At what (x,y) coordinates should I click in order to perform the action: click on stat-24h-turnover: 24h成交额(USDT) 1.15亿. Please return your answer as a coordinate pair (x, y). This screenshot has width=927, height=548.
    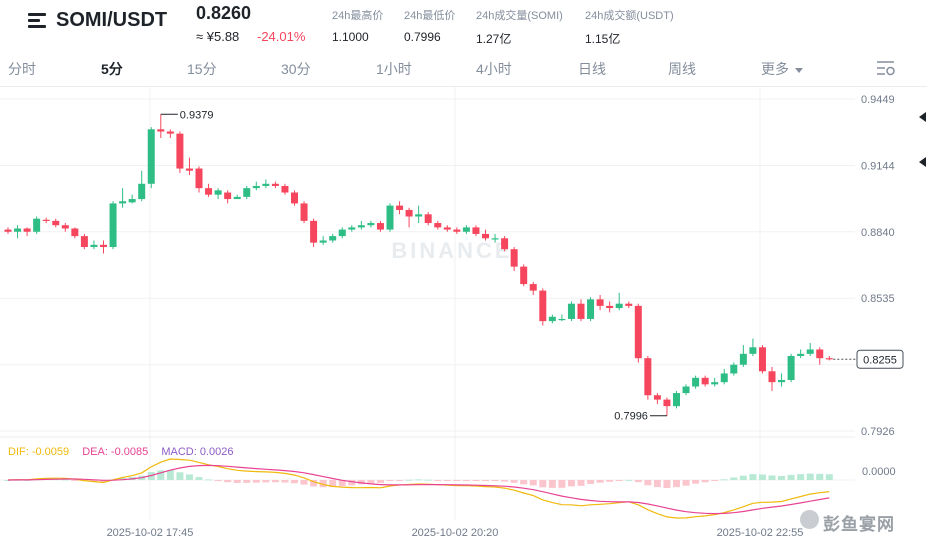
    Looking at the image, I should click on (629, 27).